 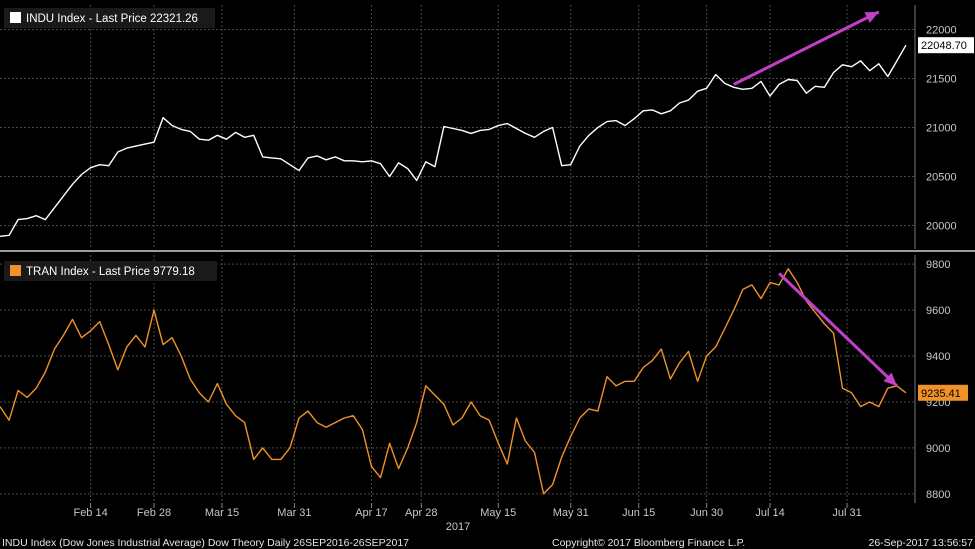 I want to click on indu-last-price-box, so click(x=946, y=45).